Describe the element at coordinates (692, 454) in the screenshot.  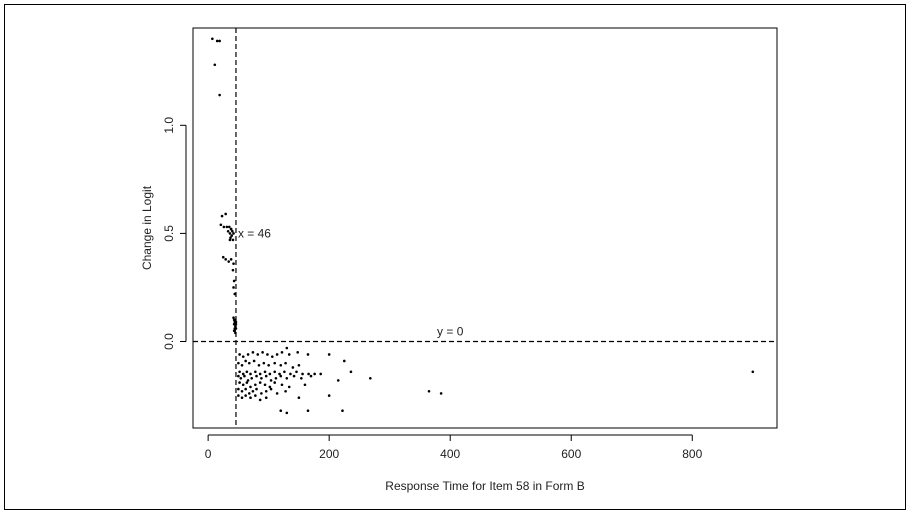
I see `x-tick-label: 800` at that location.